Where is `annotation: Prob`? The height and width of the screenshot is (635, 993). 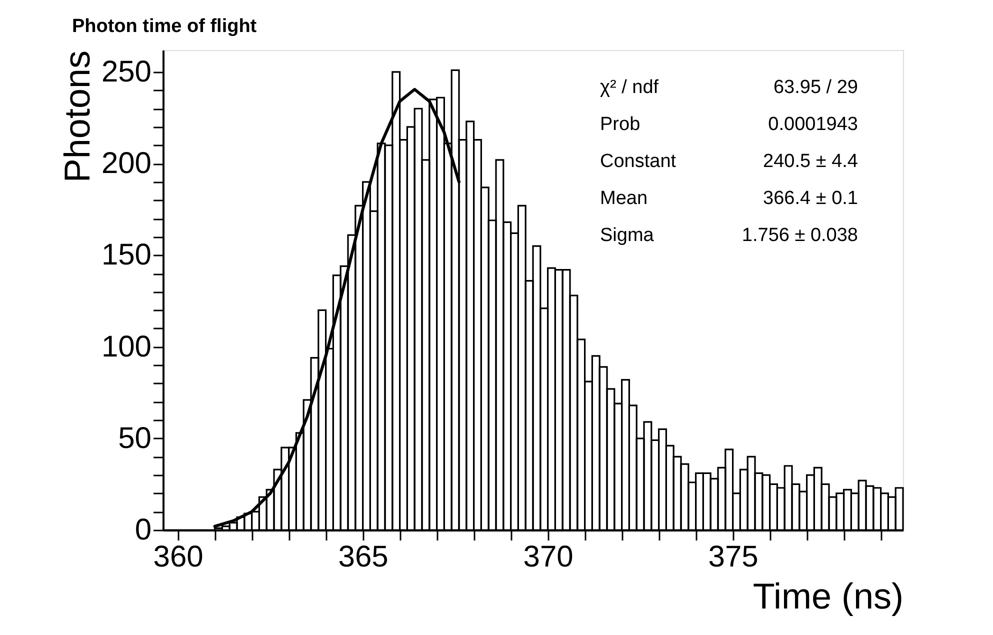
annotation: Prob is located at coordinates (620, 124).